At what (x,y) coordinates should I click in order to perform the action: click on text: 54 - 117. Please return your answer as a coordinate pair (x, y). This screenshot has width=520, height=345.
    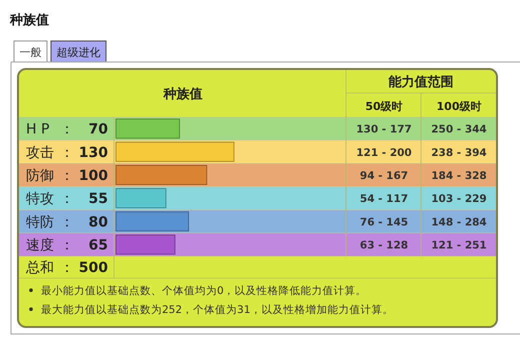
    Looking at the image, I should click on (384, 199).